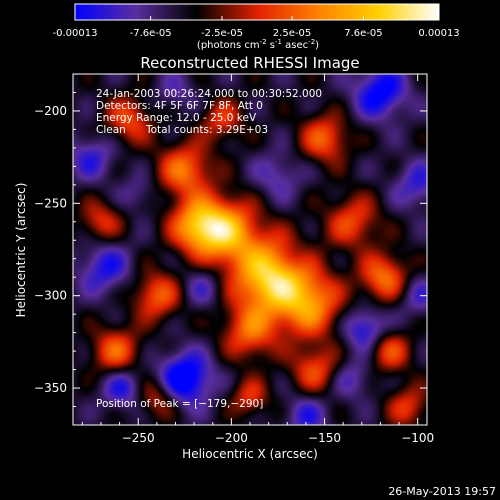  Describe the element at coordinates (258, 44) in the screenshot. I see `colorbar-units: (photons cm-2 s-1 asec-2)` at that location.